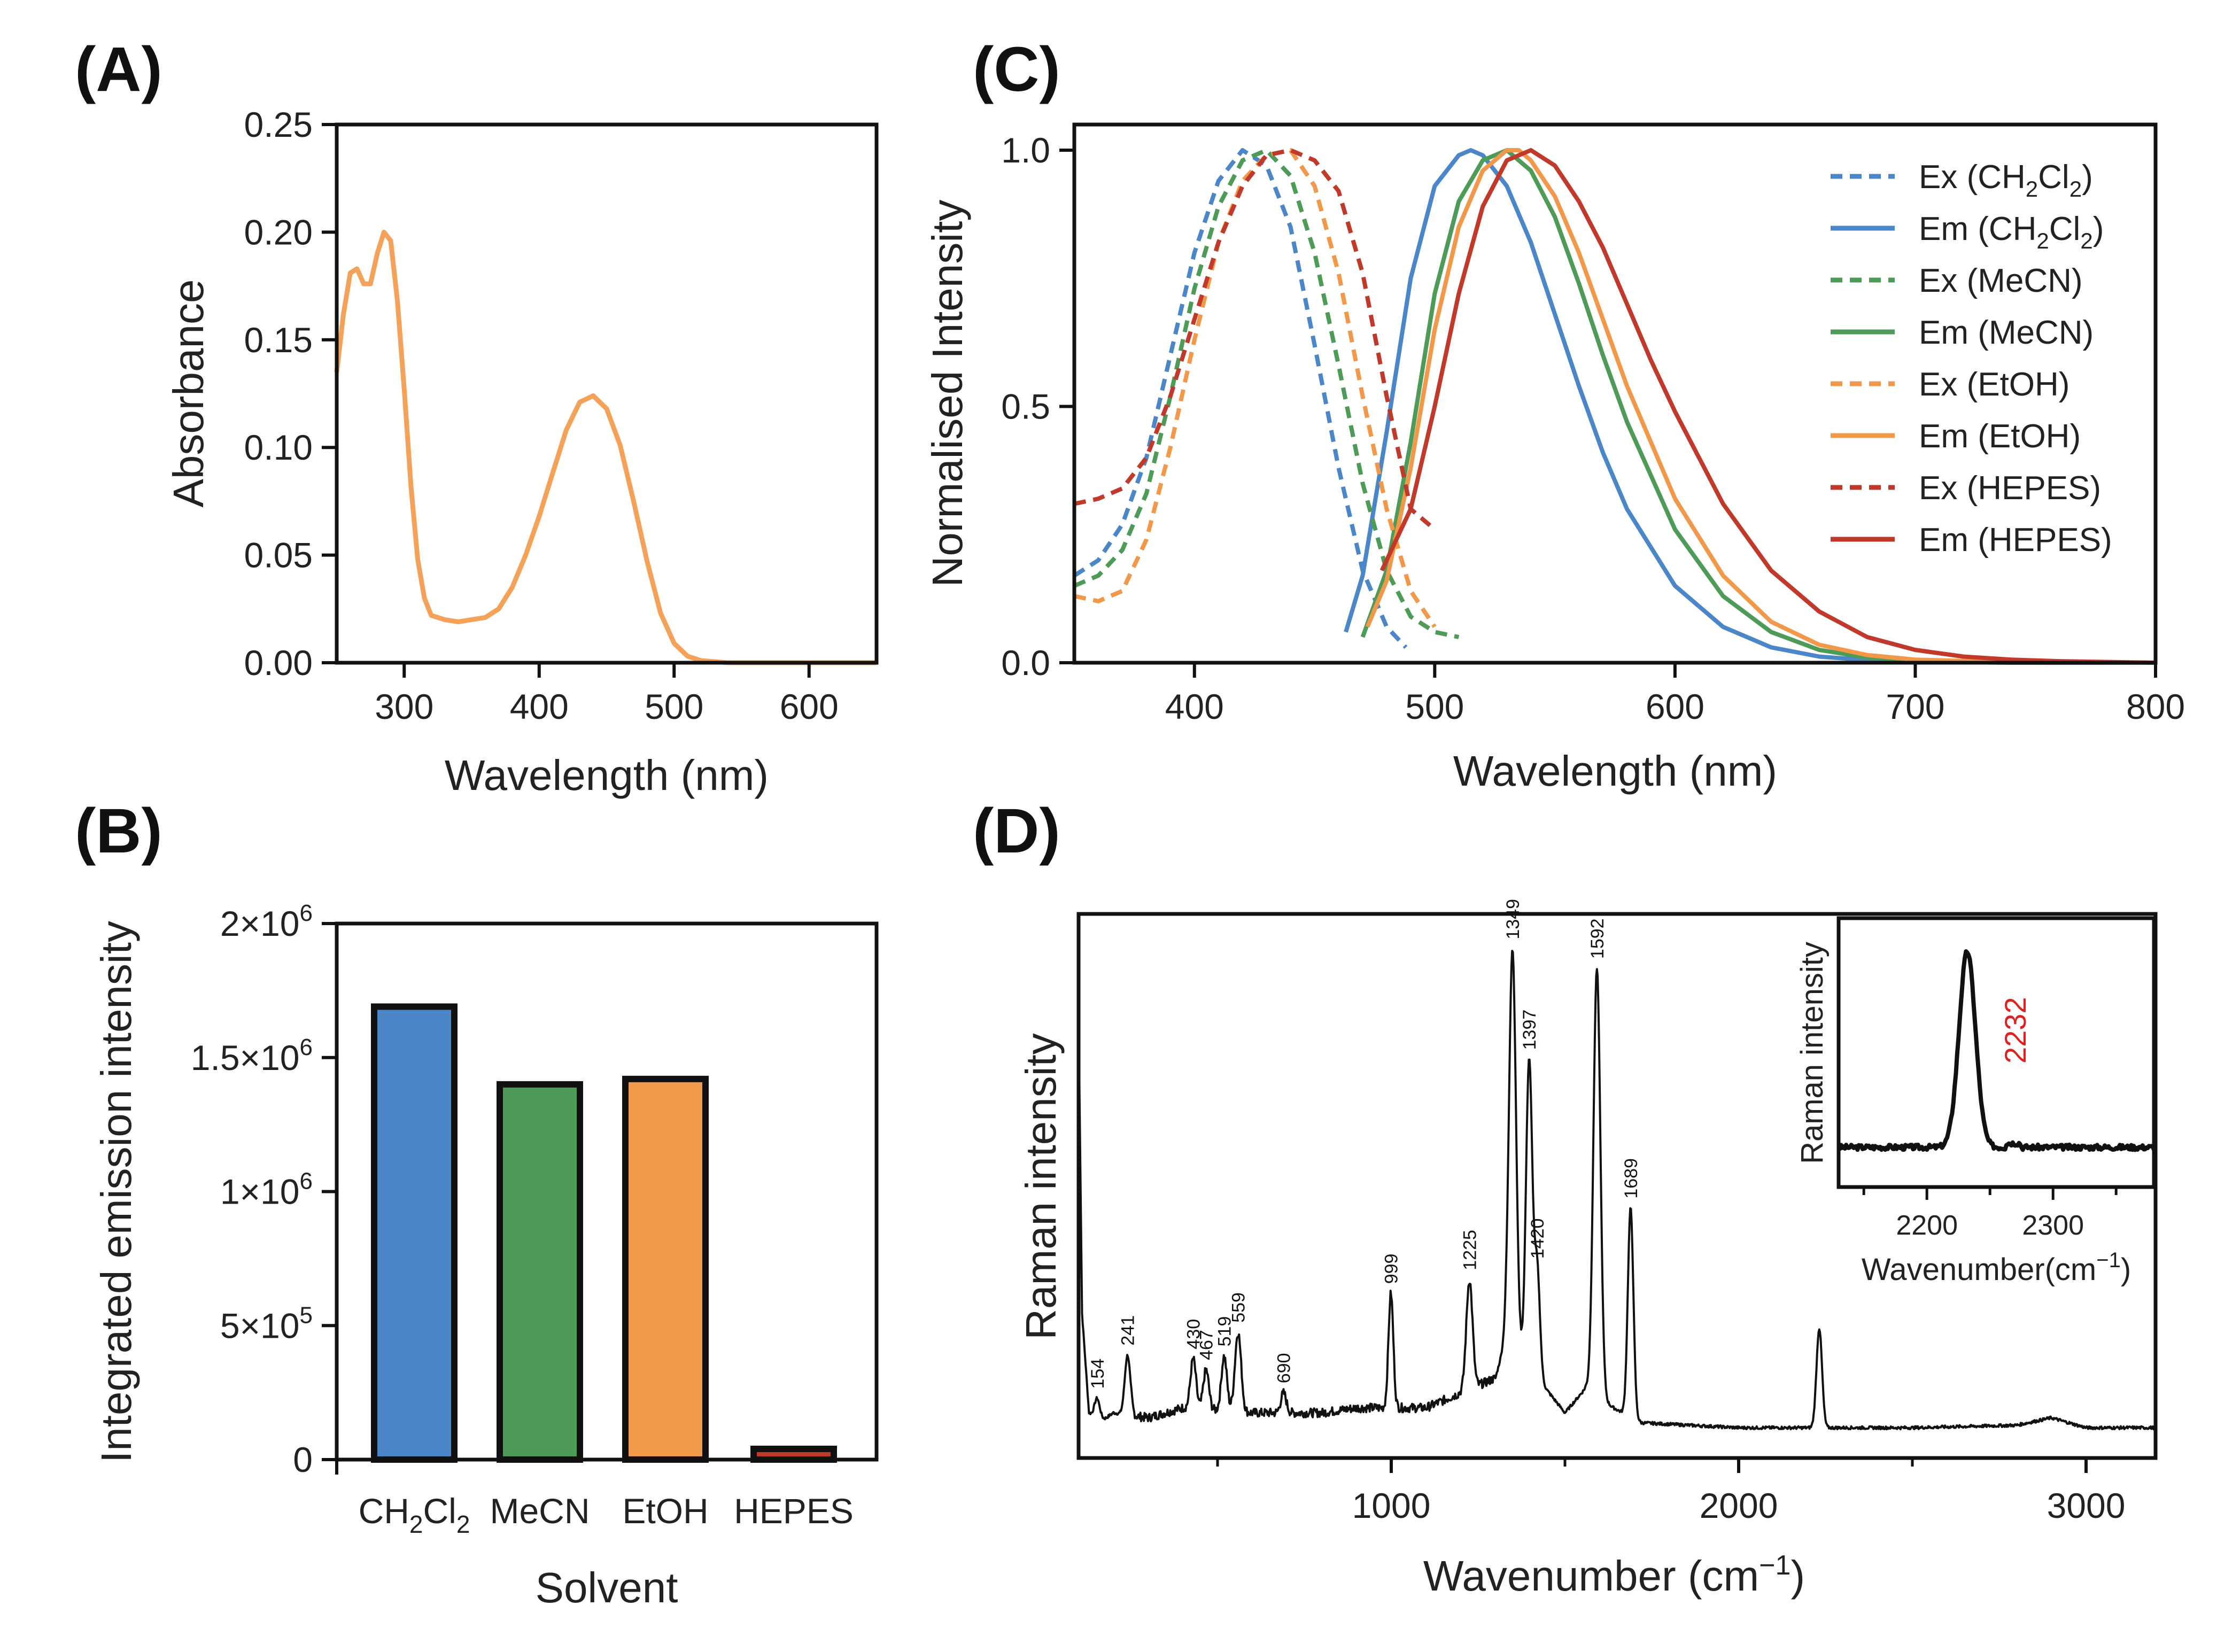 This screenshot has height=1652, width=2240. Describe the element at coordinates (252, 1055) in the screenshot. I see `panel-b-ytick-label: 1.5×10⁶` at that location.